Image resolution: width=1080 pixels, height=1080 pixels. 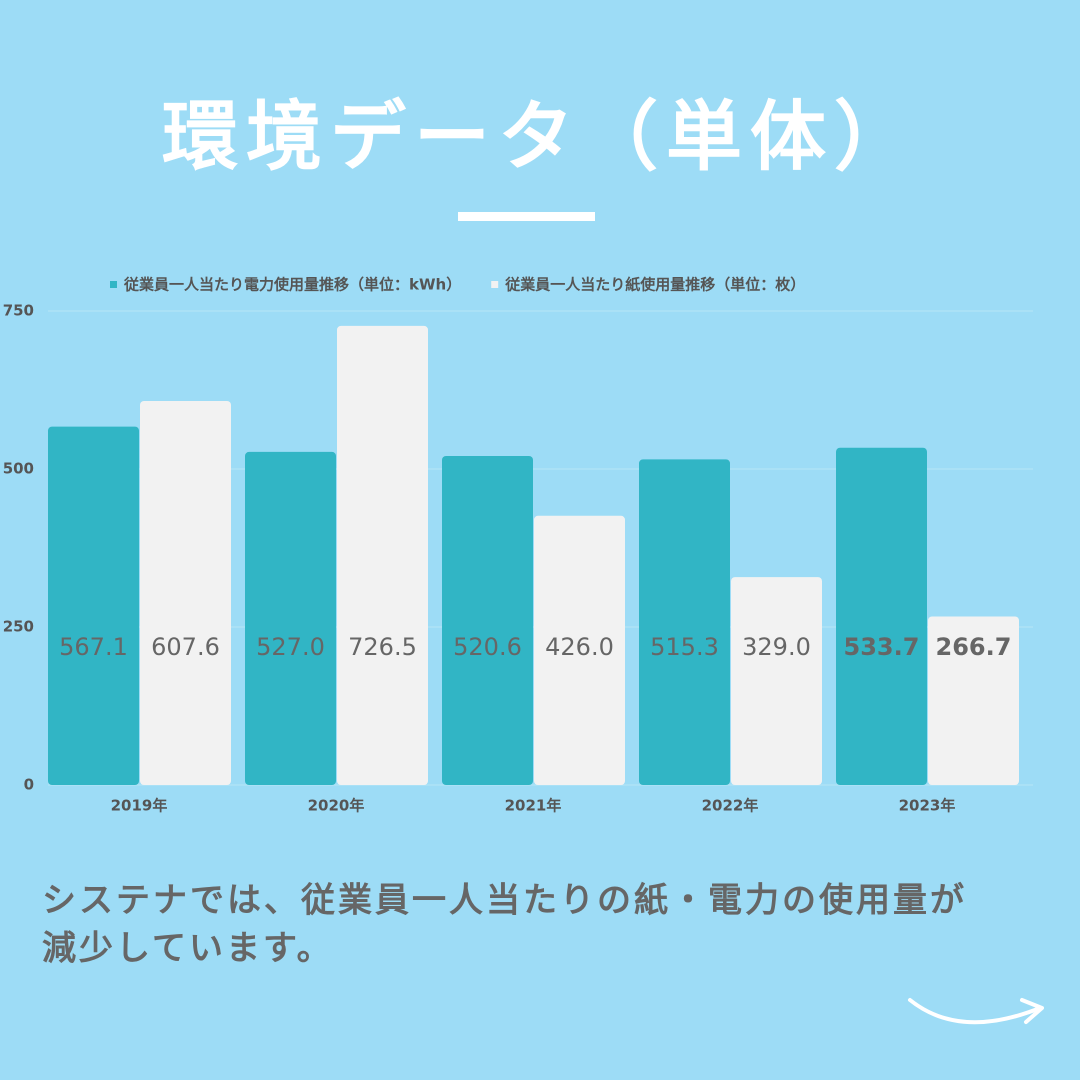 I want to click on x-tick-label: 2023年, so click(x=927, y=806).